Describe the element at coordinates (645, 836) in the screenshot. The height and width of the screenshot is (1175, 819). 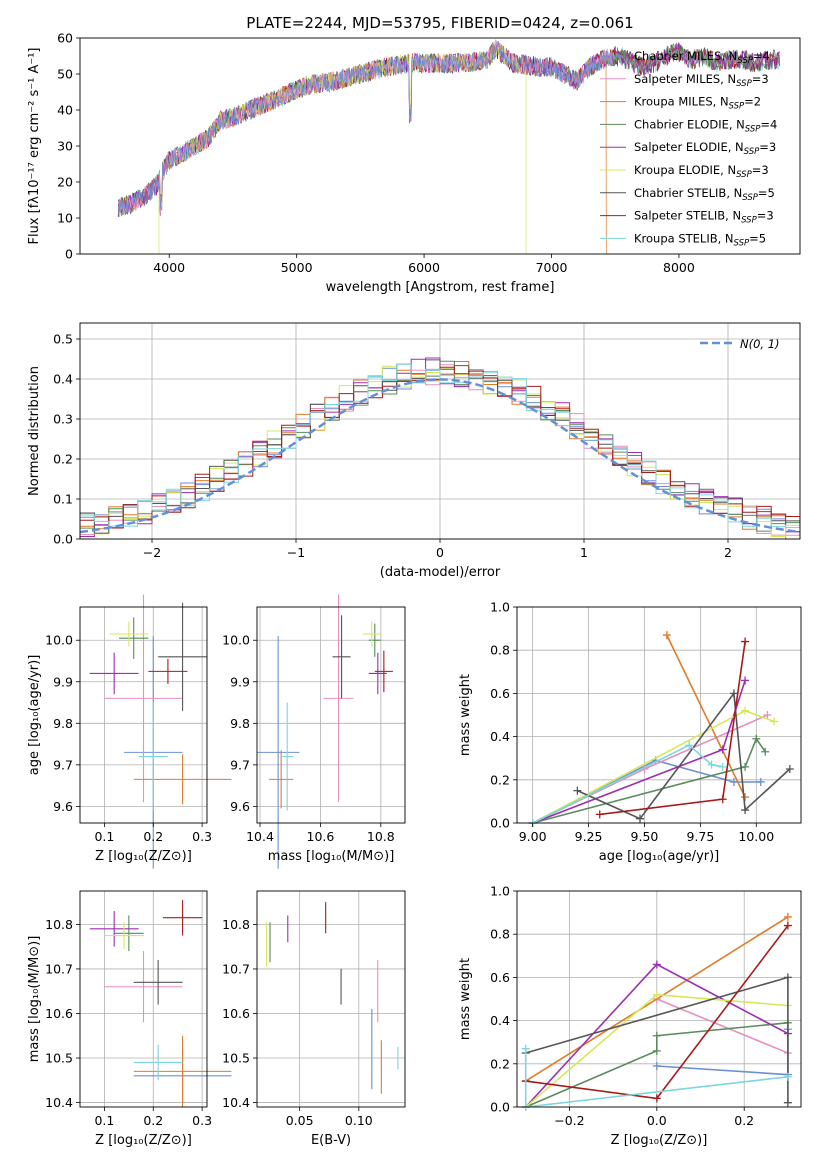
I see `x-tick-label: 9.50` at that location.